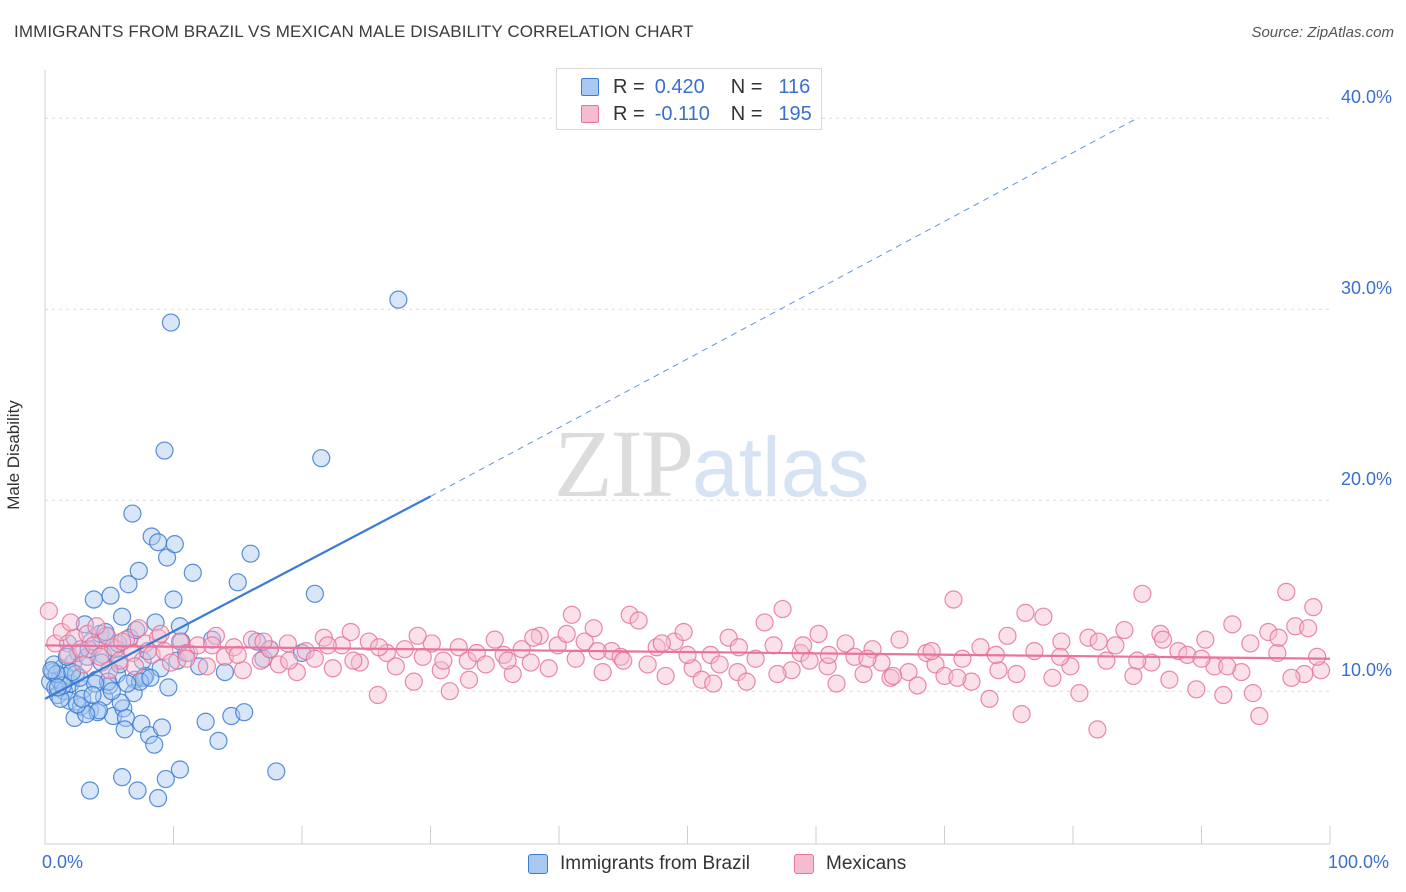 This screenshot has width=1406, height=892. What do you see at coordinates (795, 113) in the screenshot?
I see `legend-n-value: 195` at bounding box center [795, 113].